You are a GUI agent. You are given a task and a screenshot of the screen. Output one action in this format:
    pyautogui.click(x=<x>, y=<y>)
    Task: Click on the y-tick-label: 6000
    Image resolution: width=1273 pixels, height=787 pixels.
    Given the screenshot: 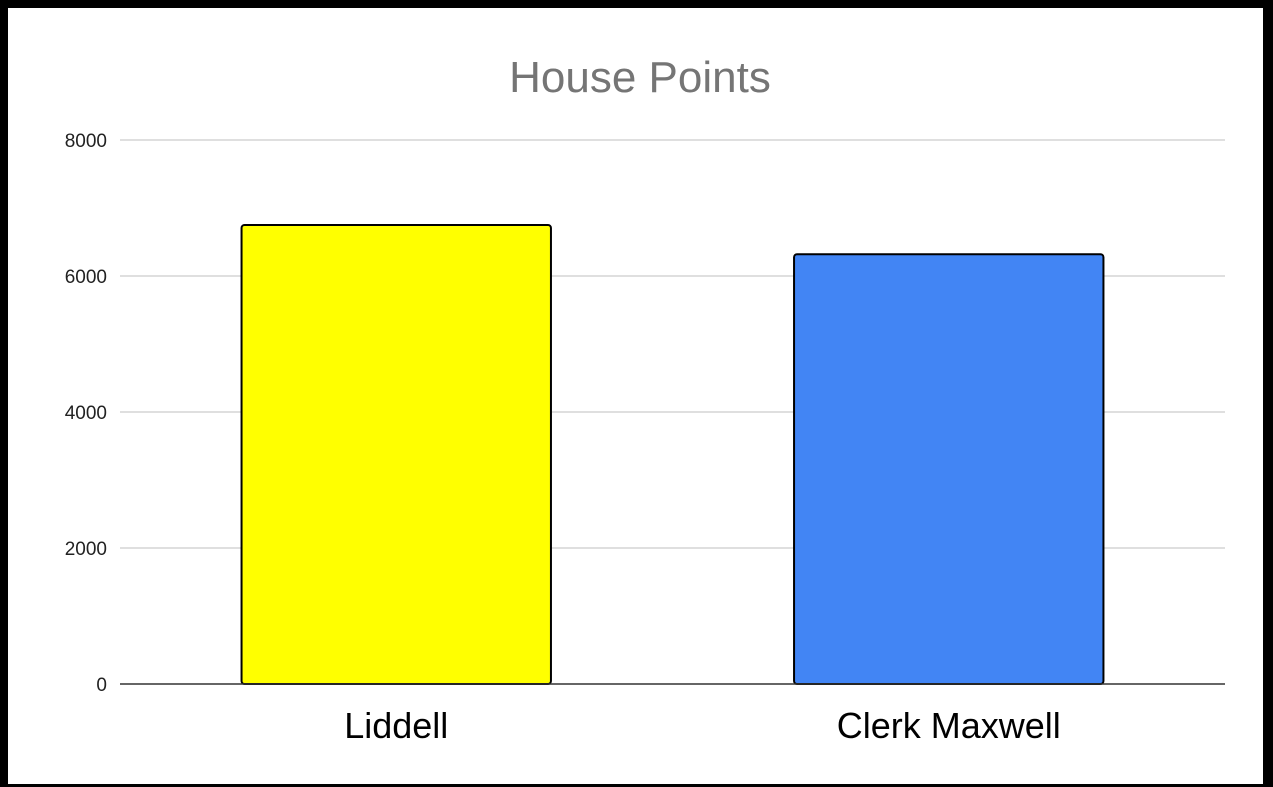 What is the action you would take?
    pyautogui.click(x=86, y=277)
    